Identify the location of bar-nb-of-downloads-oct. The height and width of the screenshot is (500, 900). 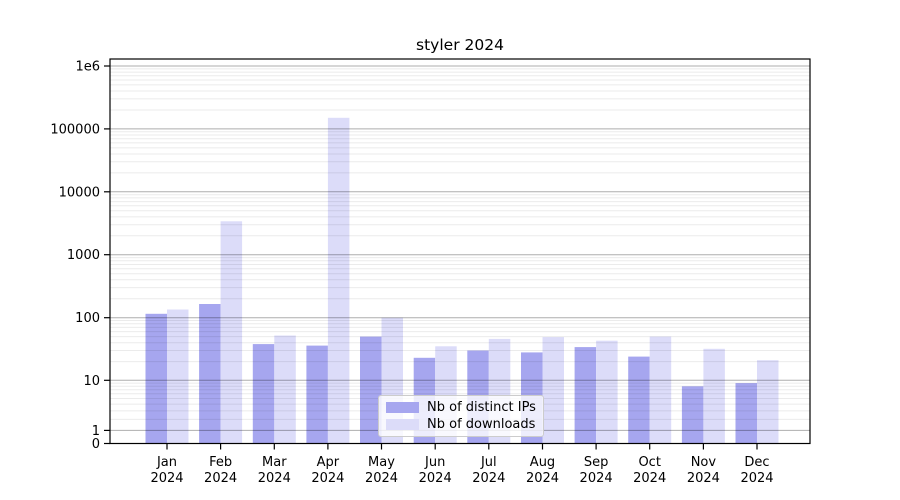
(660, 390).